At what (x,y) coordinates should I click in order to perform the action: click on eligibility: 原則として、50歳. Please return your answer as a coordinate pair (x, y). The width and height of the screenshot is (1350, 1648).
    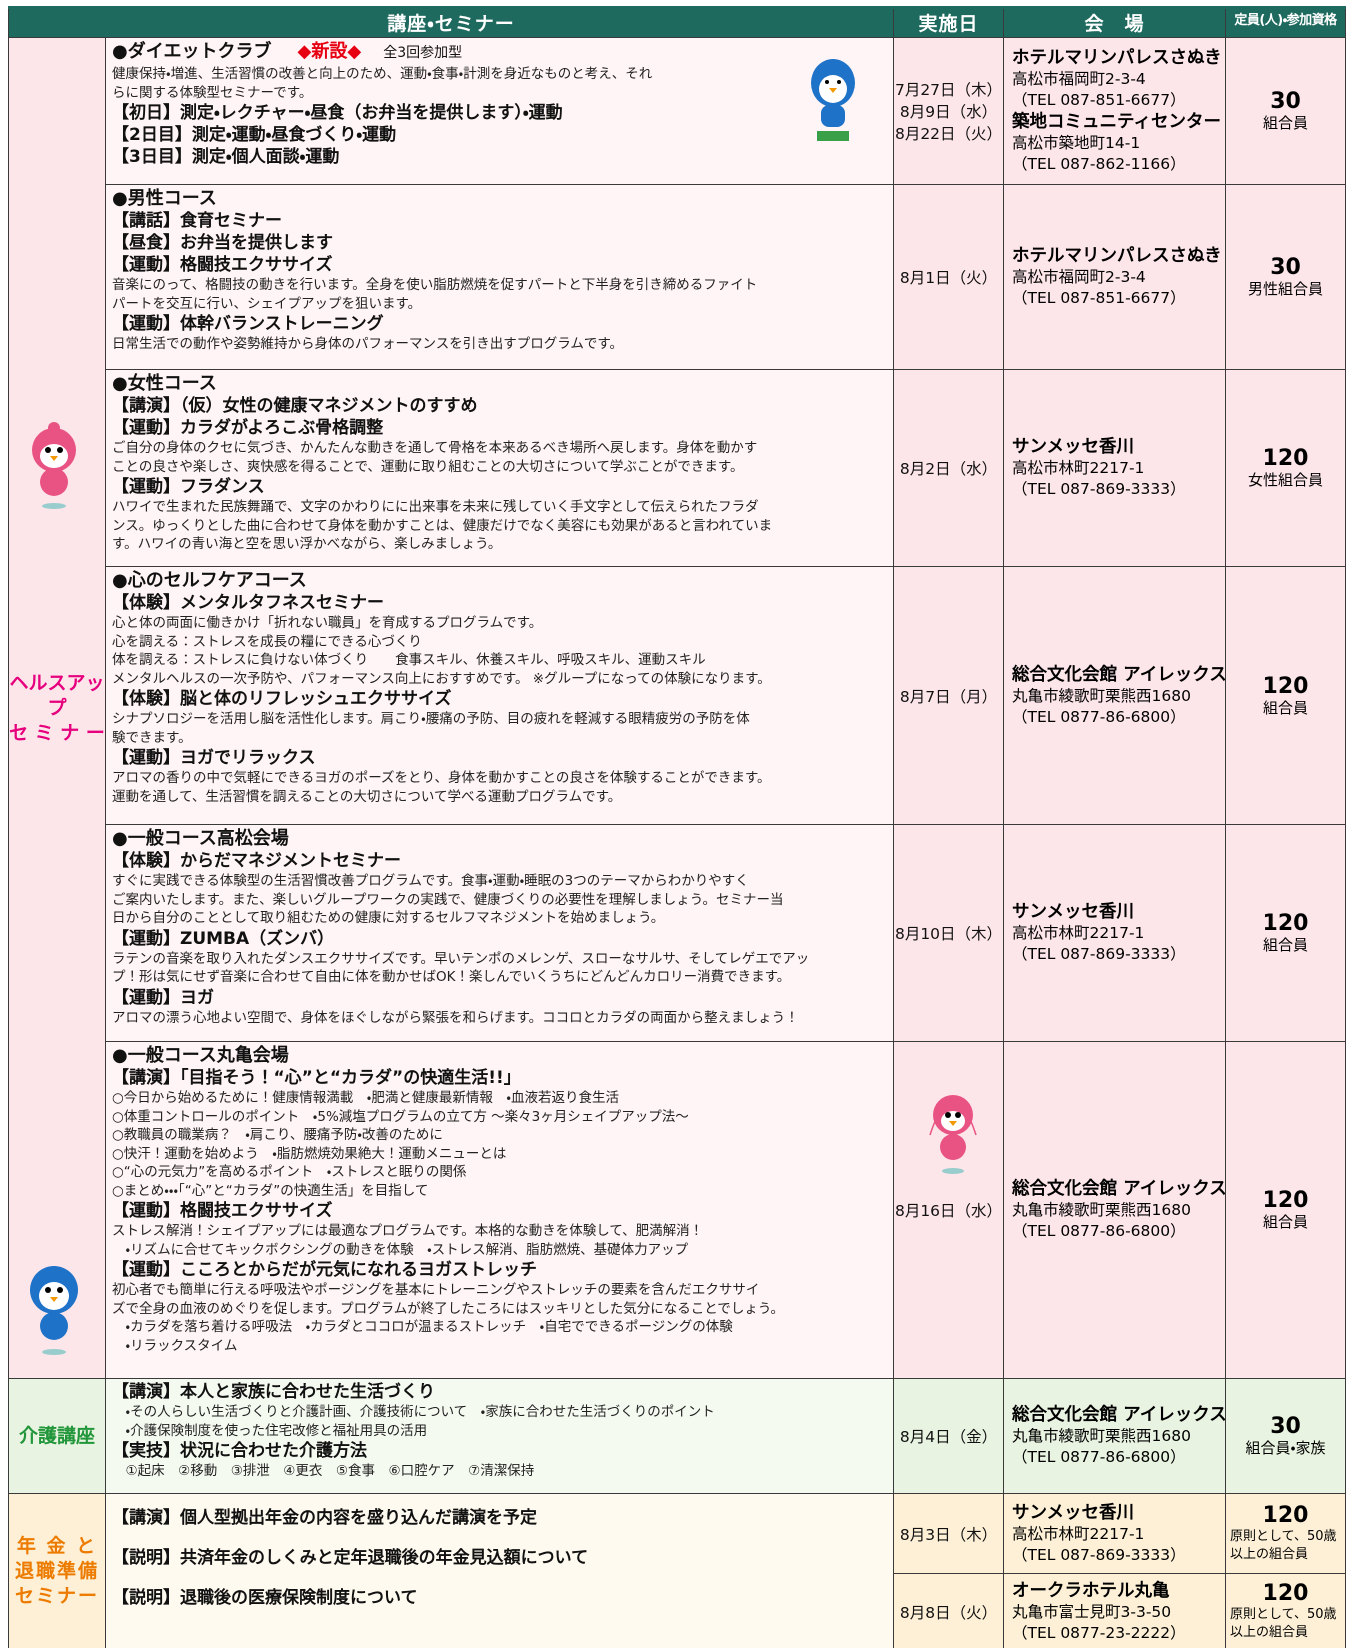
    Looking at the image, I should click on (1283, 1536).